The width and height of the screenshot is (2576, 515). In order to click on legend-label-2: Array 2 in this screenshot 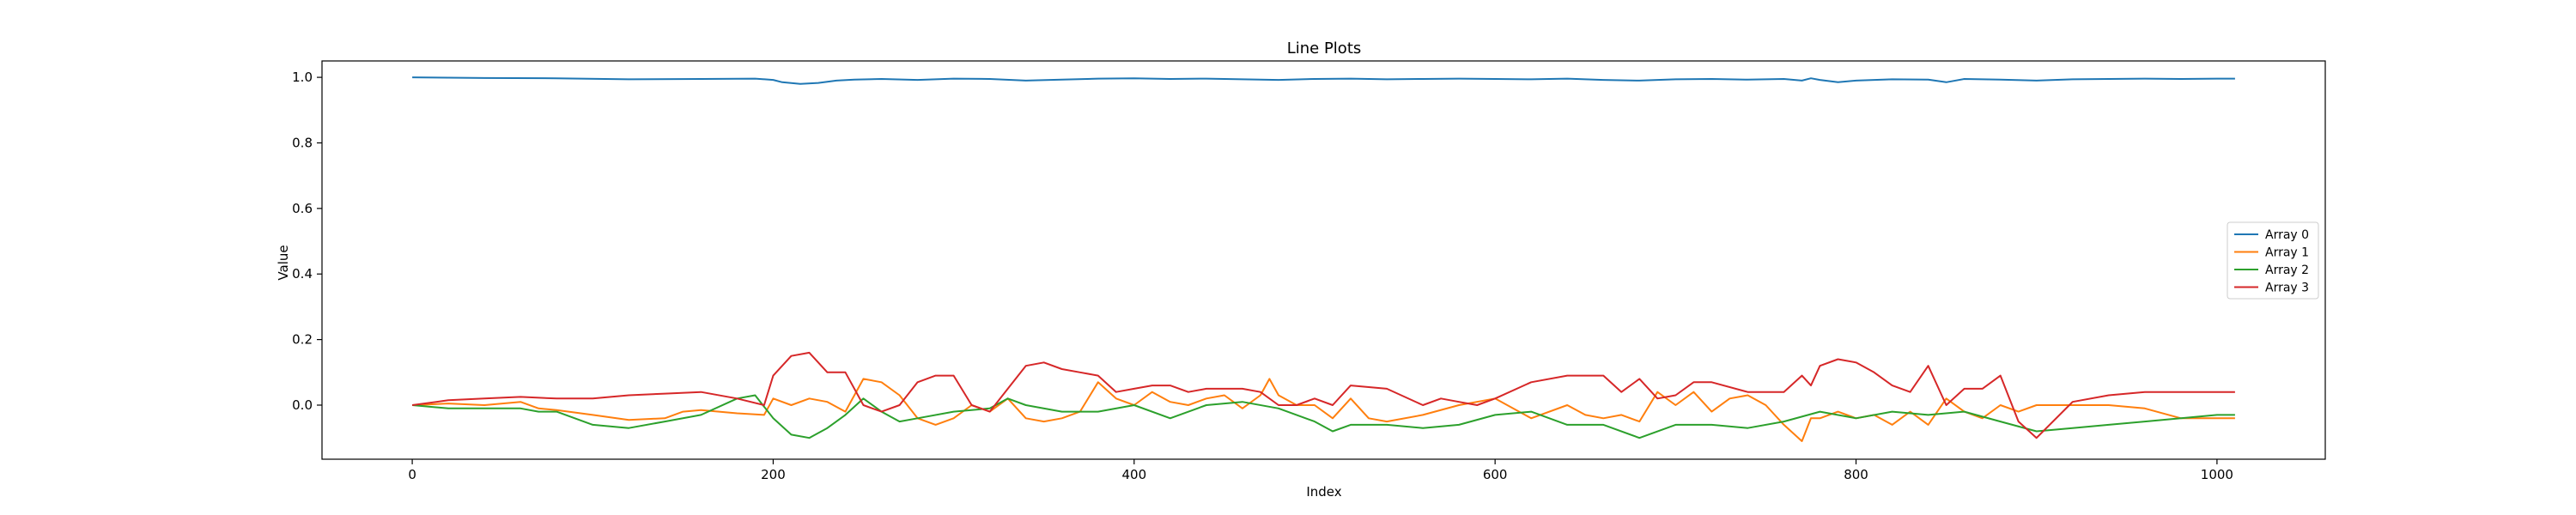, I will do `click(2287, 270)`.